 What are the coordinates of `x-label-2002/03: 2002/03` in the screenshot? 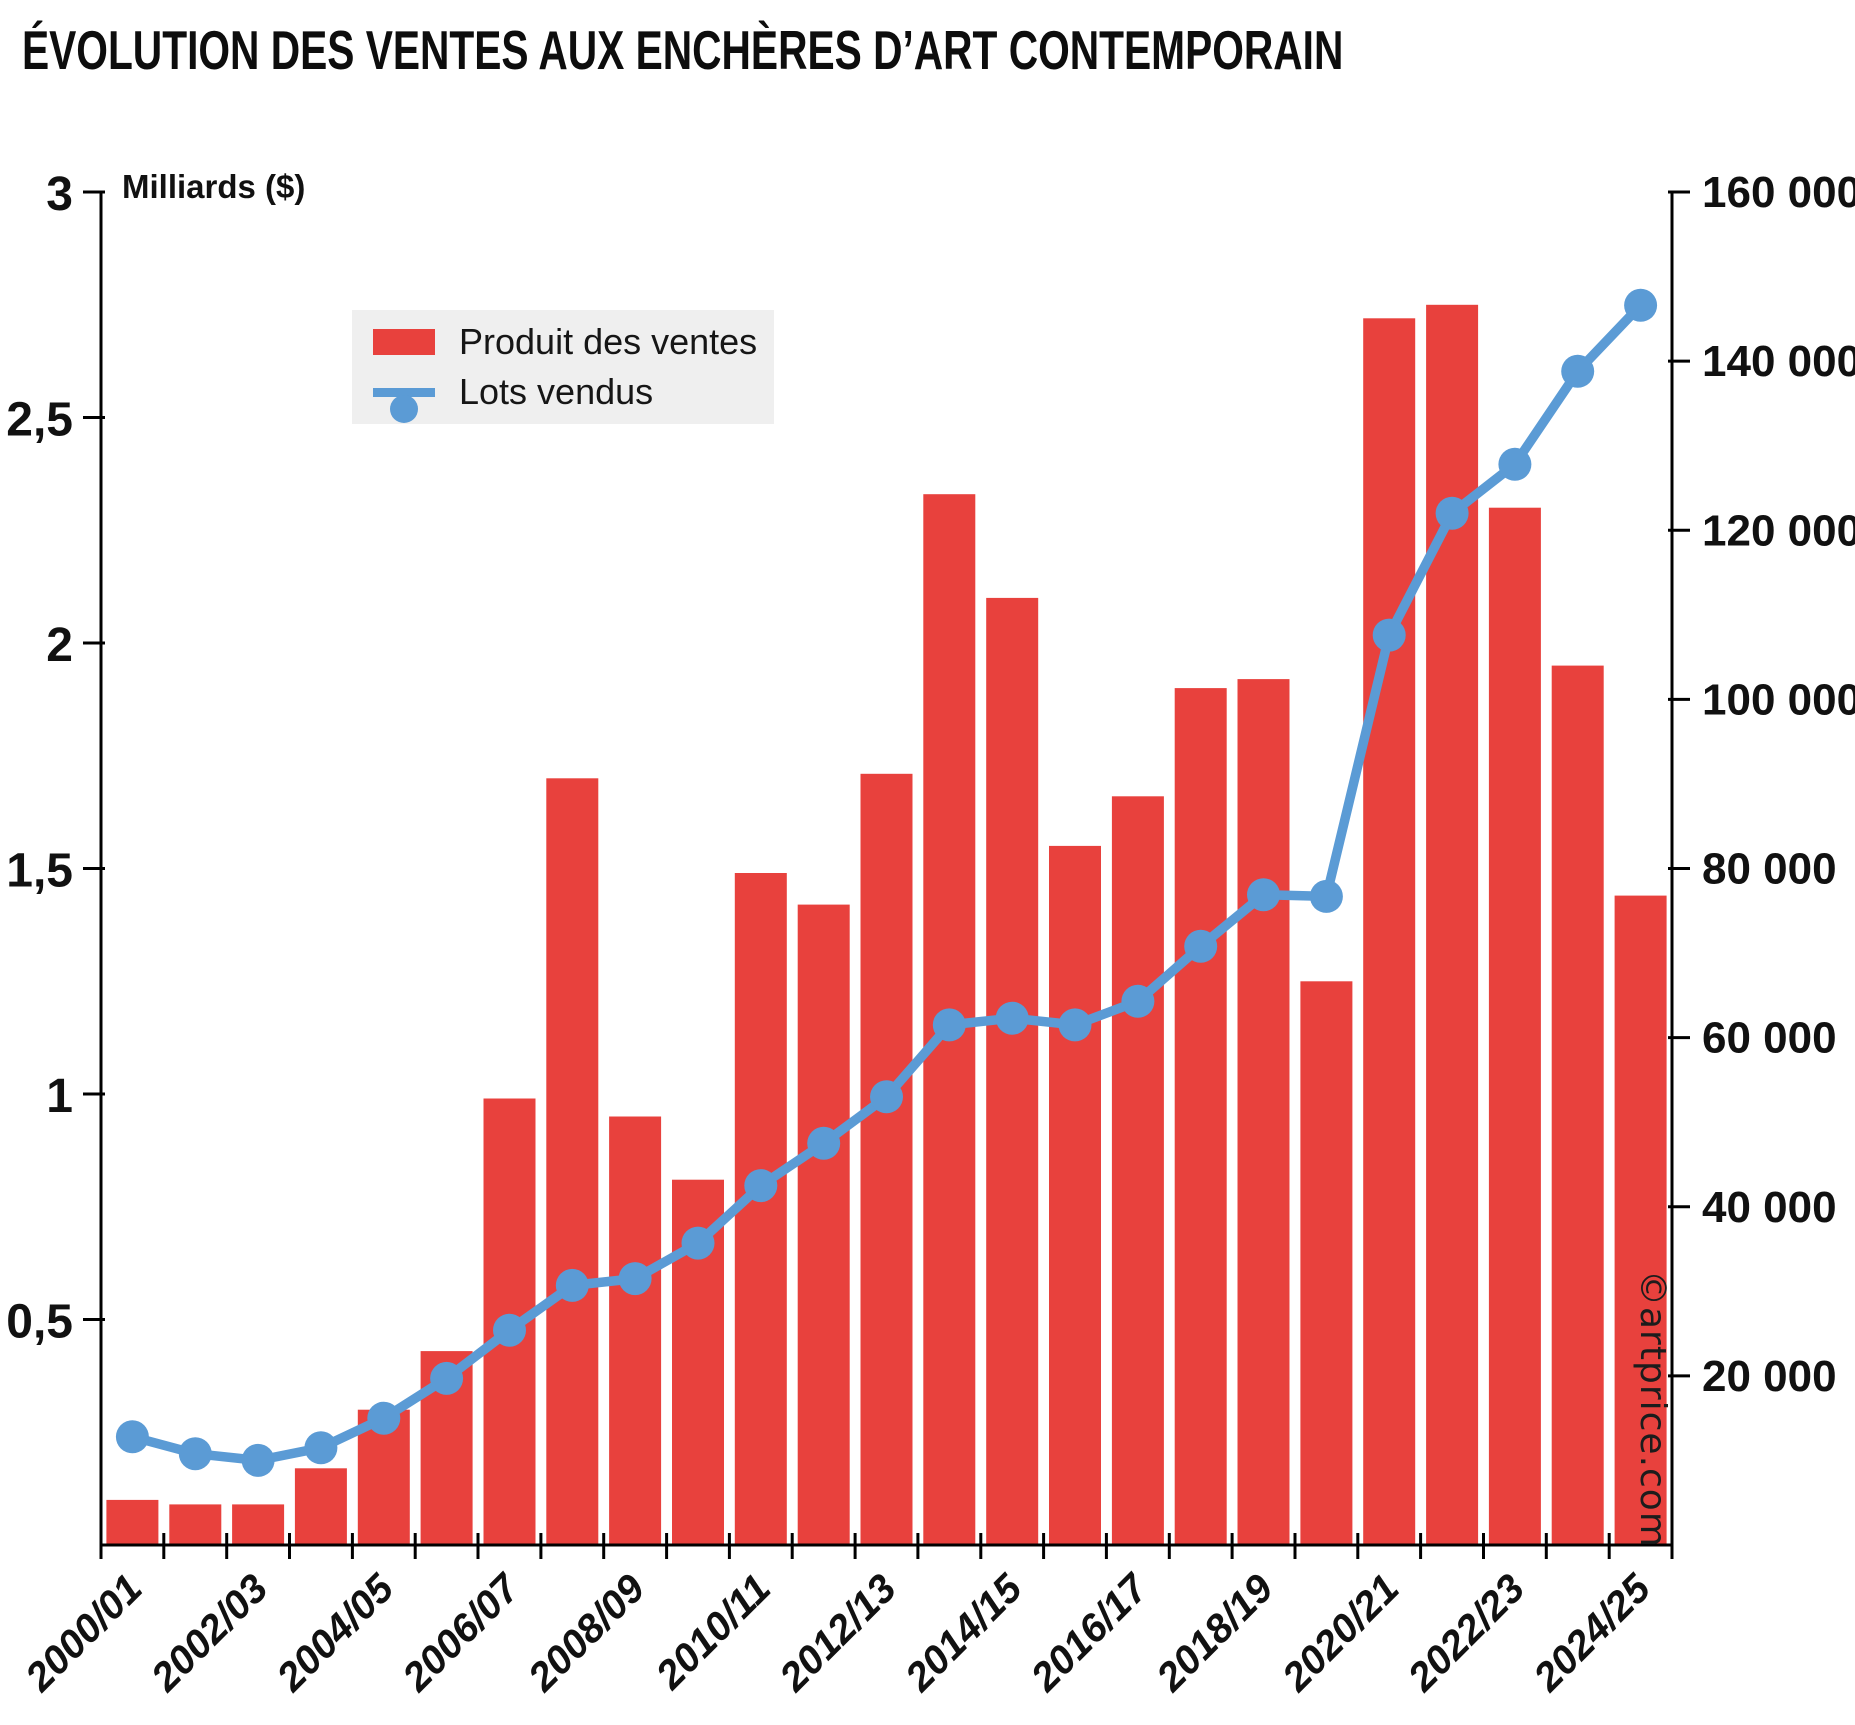 It's located at (209, 1633).